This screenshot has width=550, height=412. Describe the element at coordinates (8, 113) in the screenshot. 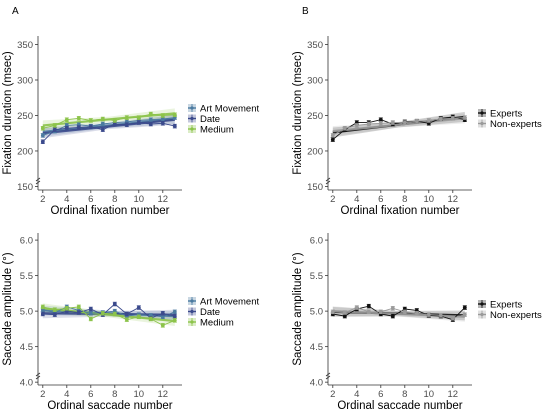

I see `y-axis-title: Fixation duration (msec)` at that location.